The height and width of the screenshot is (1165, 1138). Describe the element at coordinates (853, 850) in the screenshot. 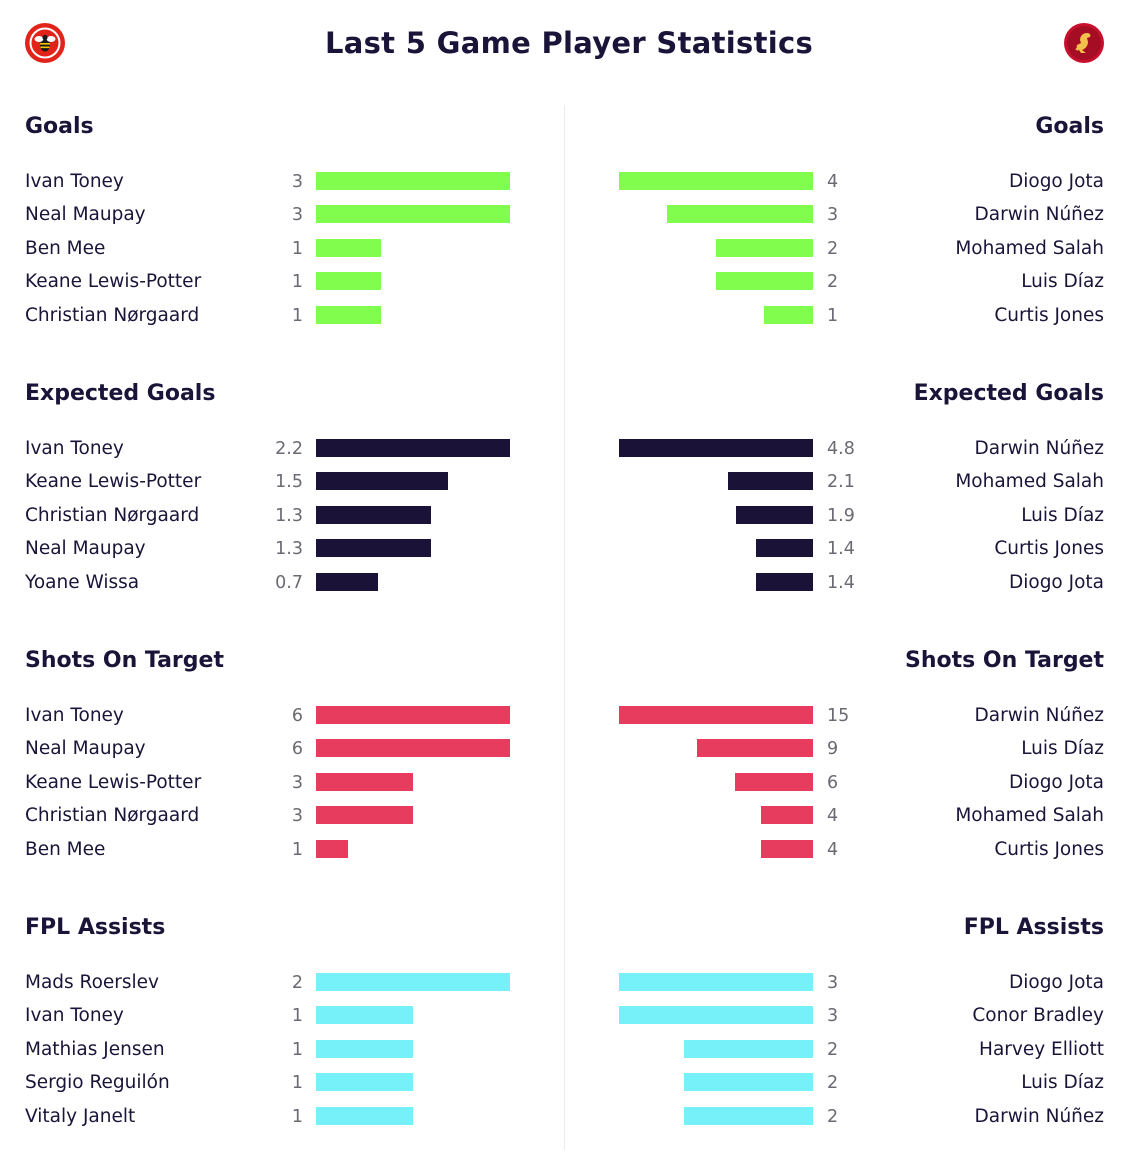

I see `player-row: Curtis Jones 4` at that location.